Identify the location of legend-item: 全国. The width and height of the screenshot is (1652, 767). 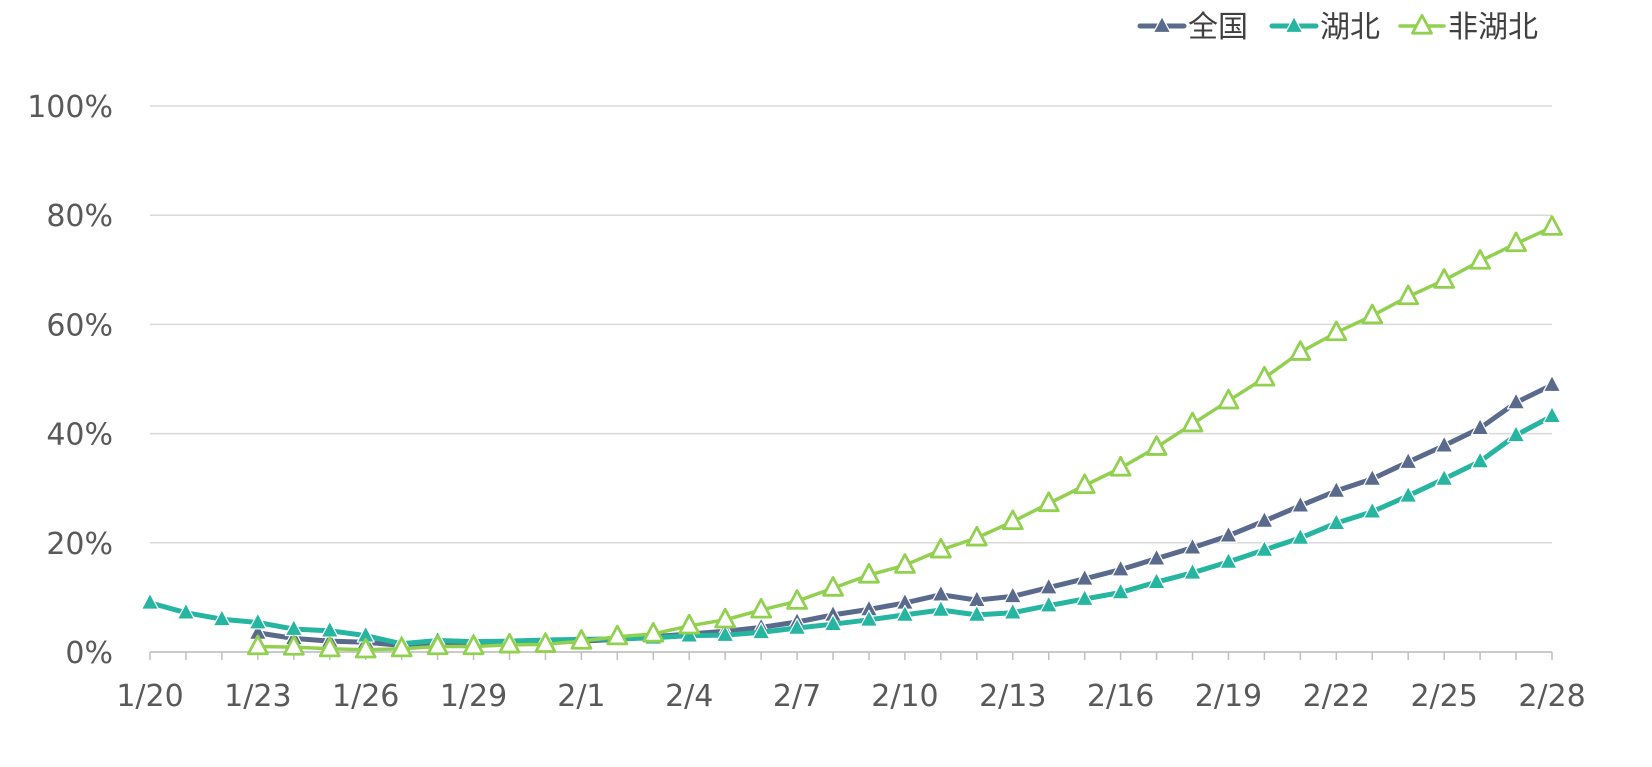
(1192, 27).